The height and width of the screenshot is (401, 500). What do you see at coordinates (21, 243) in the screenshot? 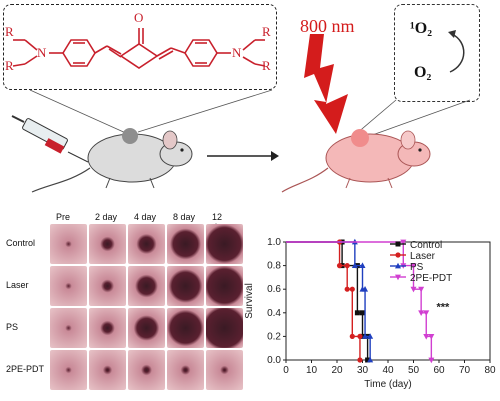
I see `photo-row-label: Control` at bounding box center [21, 243].